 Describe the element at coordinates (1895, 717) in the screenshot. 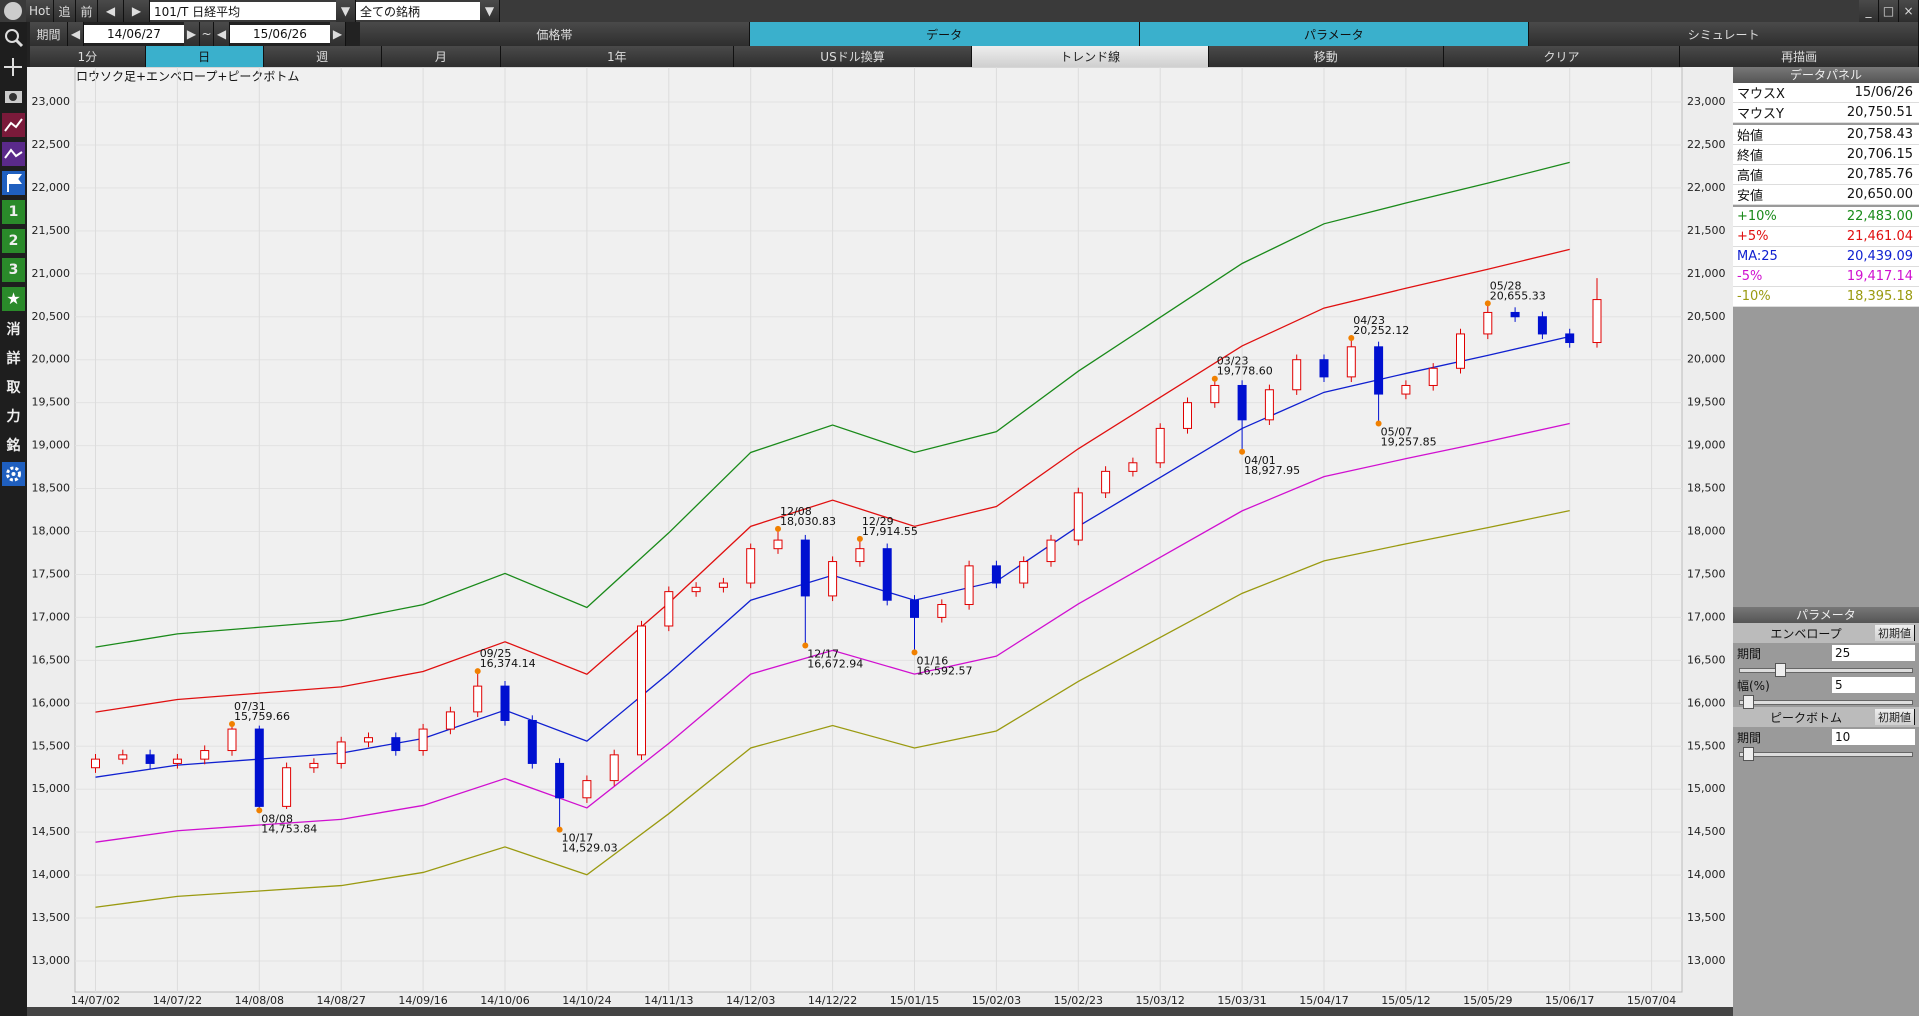

I see `peak-bottom-reset: 初期値` at that location.